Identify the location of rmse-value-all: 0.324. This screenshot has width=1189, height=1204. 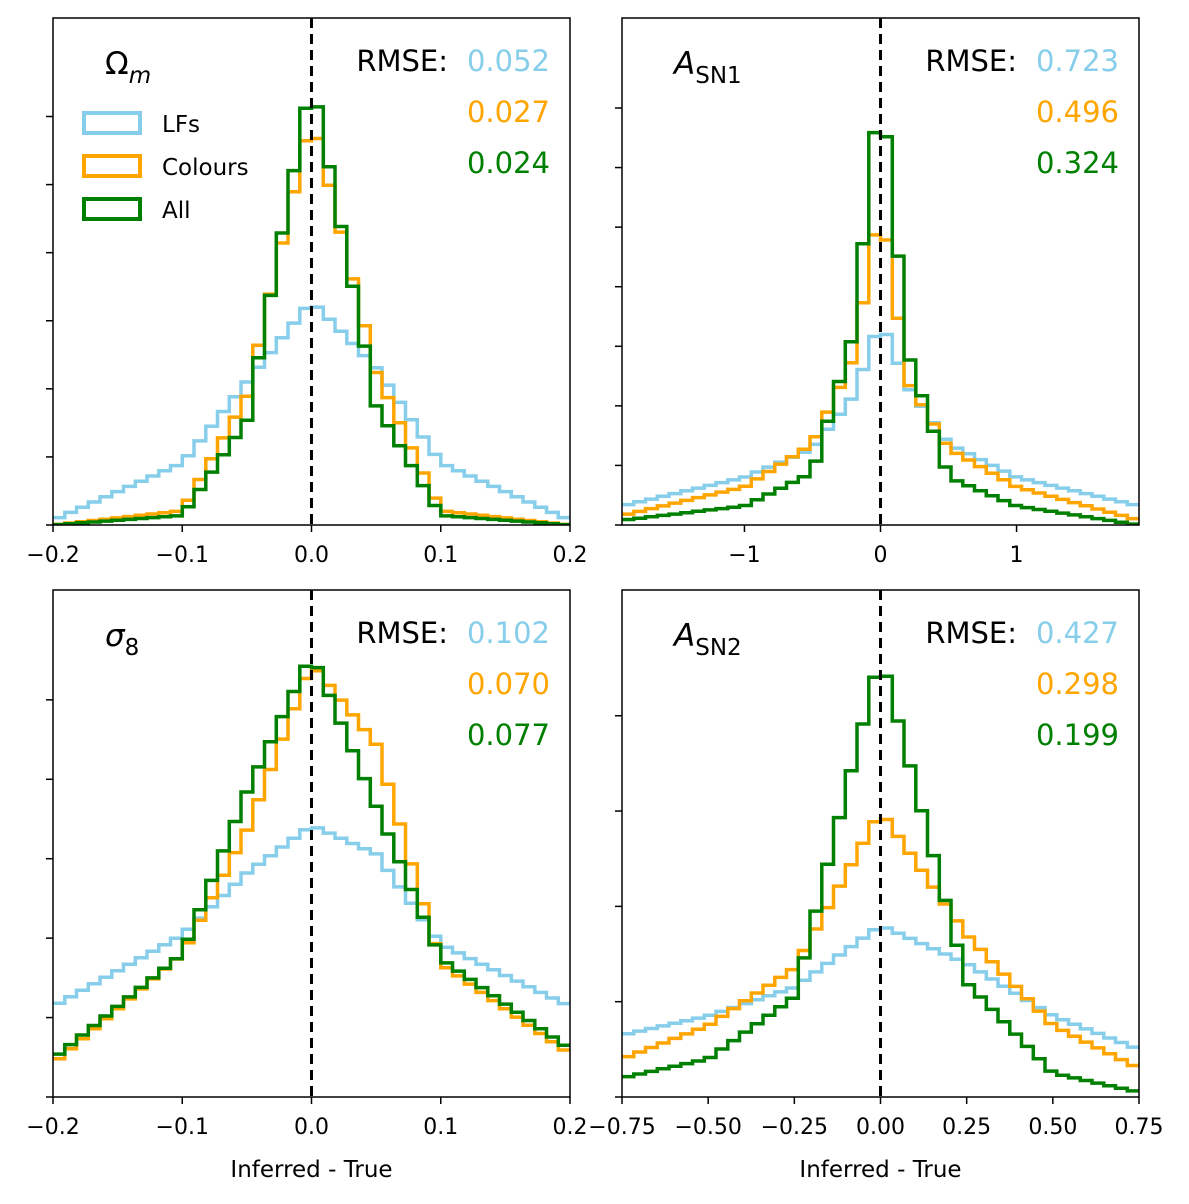
(1077, 163).